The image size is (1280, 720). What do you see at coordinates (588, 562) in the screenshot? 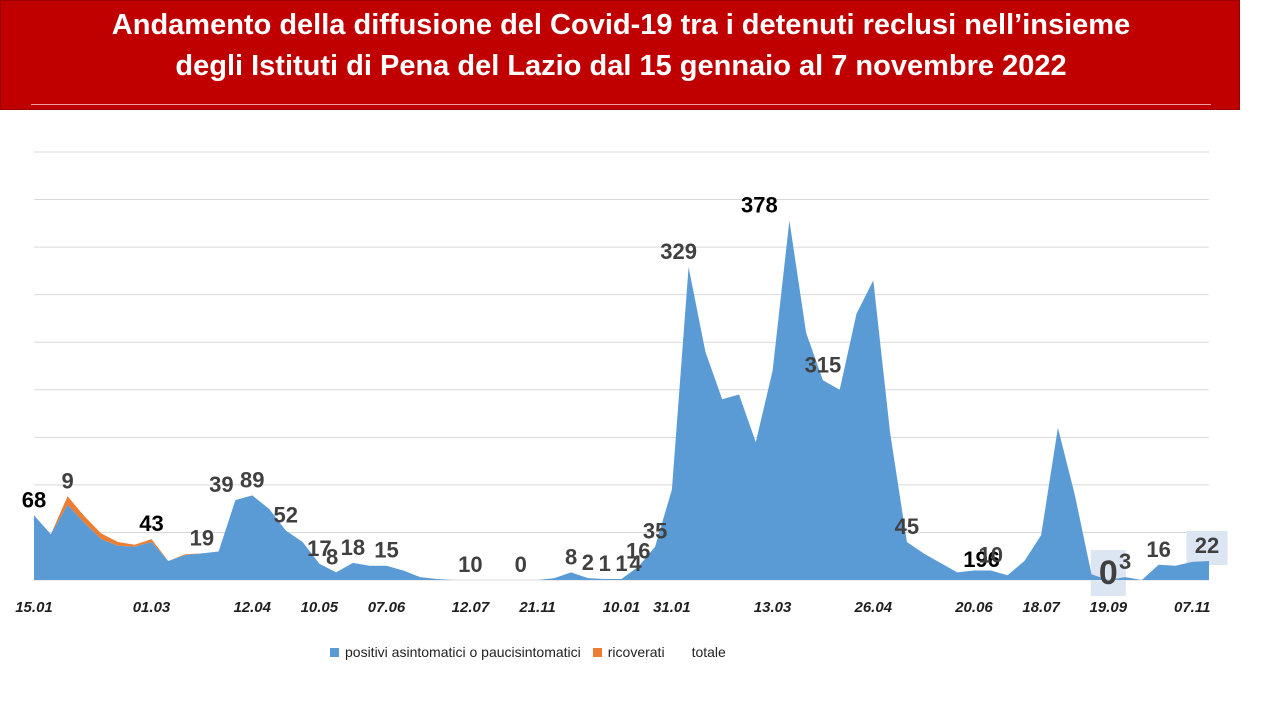
I see `data-label: 2` at bounding box center [588, 562].